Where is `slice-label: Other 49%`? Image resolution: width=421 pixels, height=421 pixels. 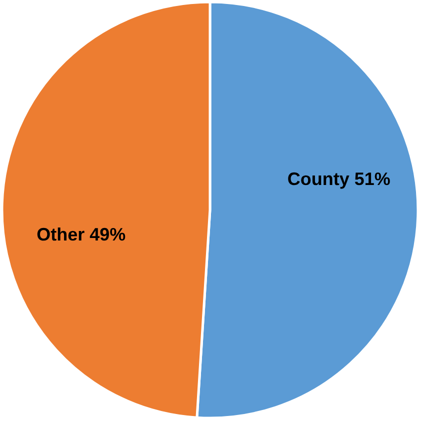 slice-label: Other 49% is located at coordinates (81, 234).